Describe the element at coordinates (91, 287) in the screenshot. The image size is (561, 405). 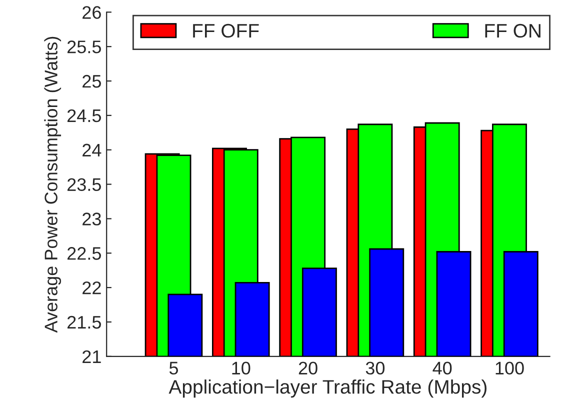
I see `y-tick-label: 22` at that location.